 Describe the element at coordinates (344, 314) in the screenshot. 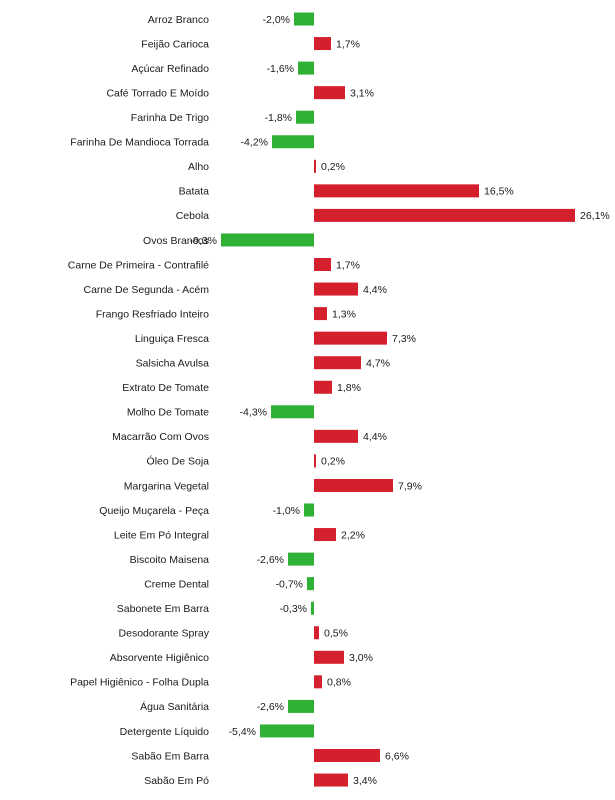

I see `value-label: 1,3%` at that location.